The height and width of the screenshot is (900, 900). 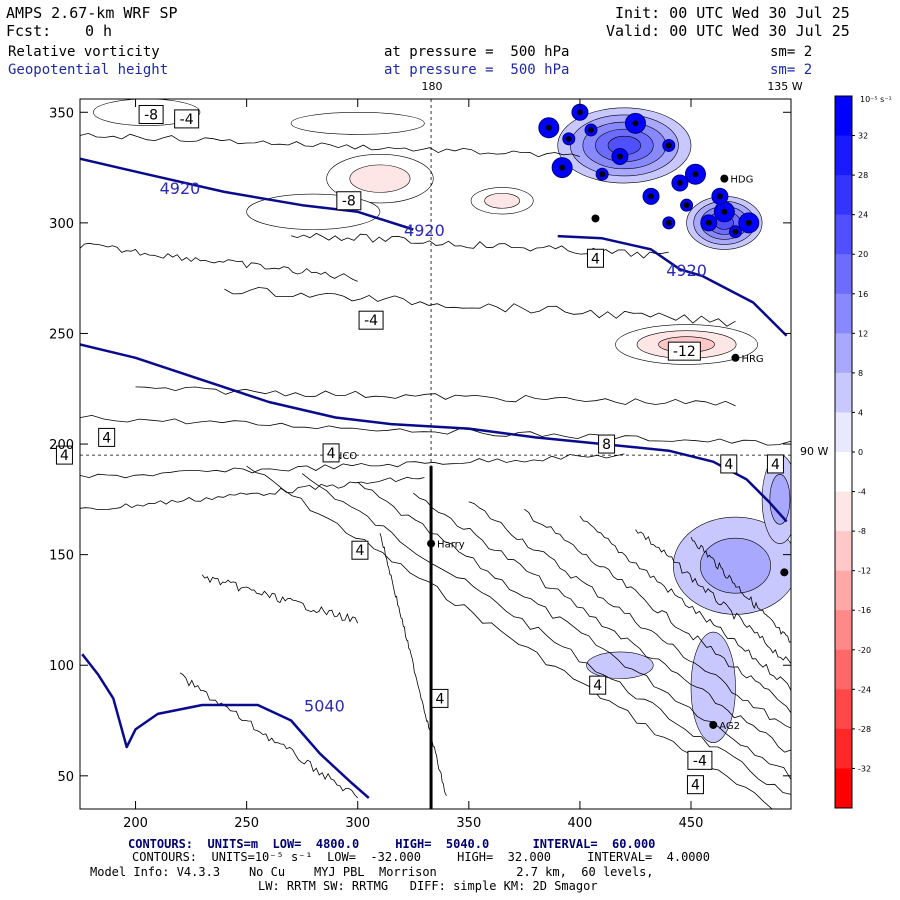 What do you see at coordinates (784, 86) in the screenshot?
I see `lon-135w-label: 135 W` at bounding box center [784, 86].